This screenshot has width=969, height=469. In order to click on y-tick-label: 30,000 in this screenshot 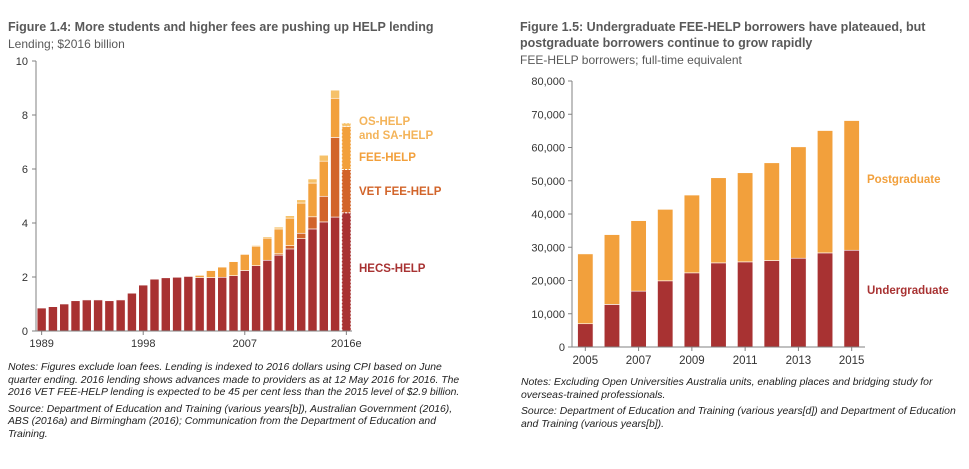, I will do `click(548, 248)`.